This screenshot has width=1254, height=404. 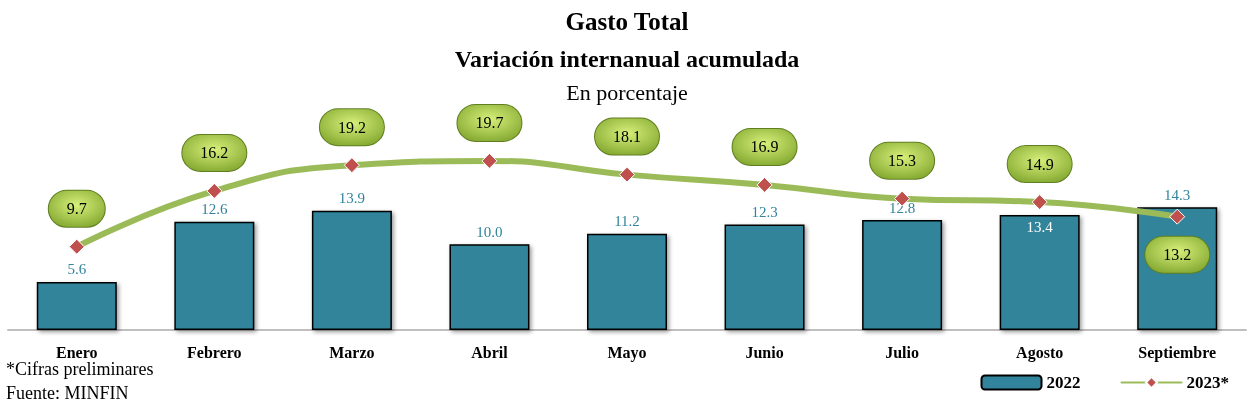 I want to click on data-label: 13.9, so click(x=352, y=198).